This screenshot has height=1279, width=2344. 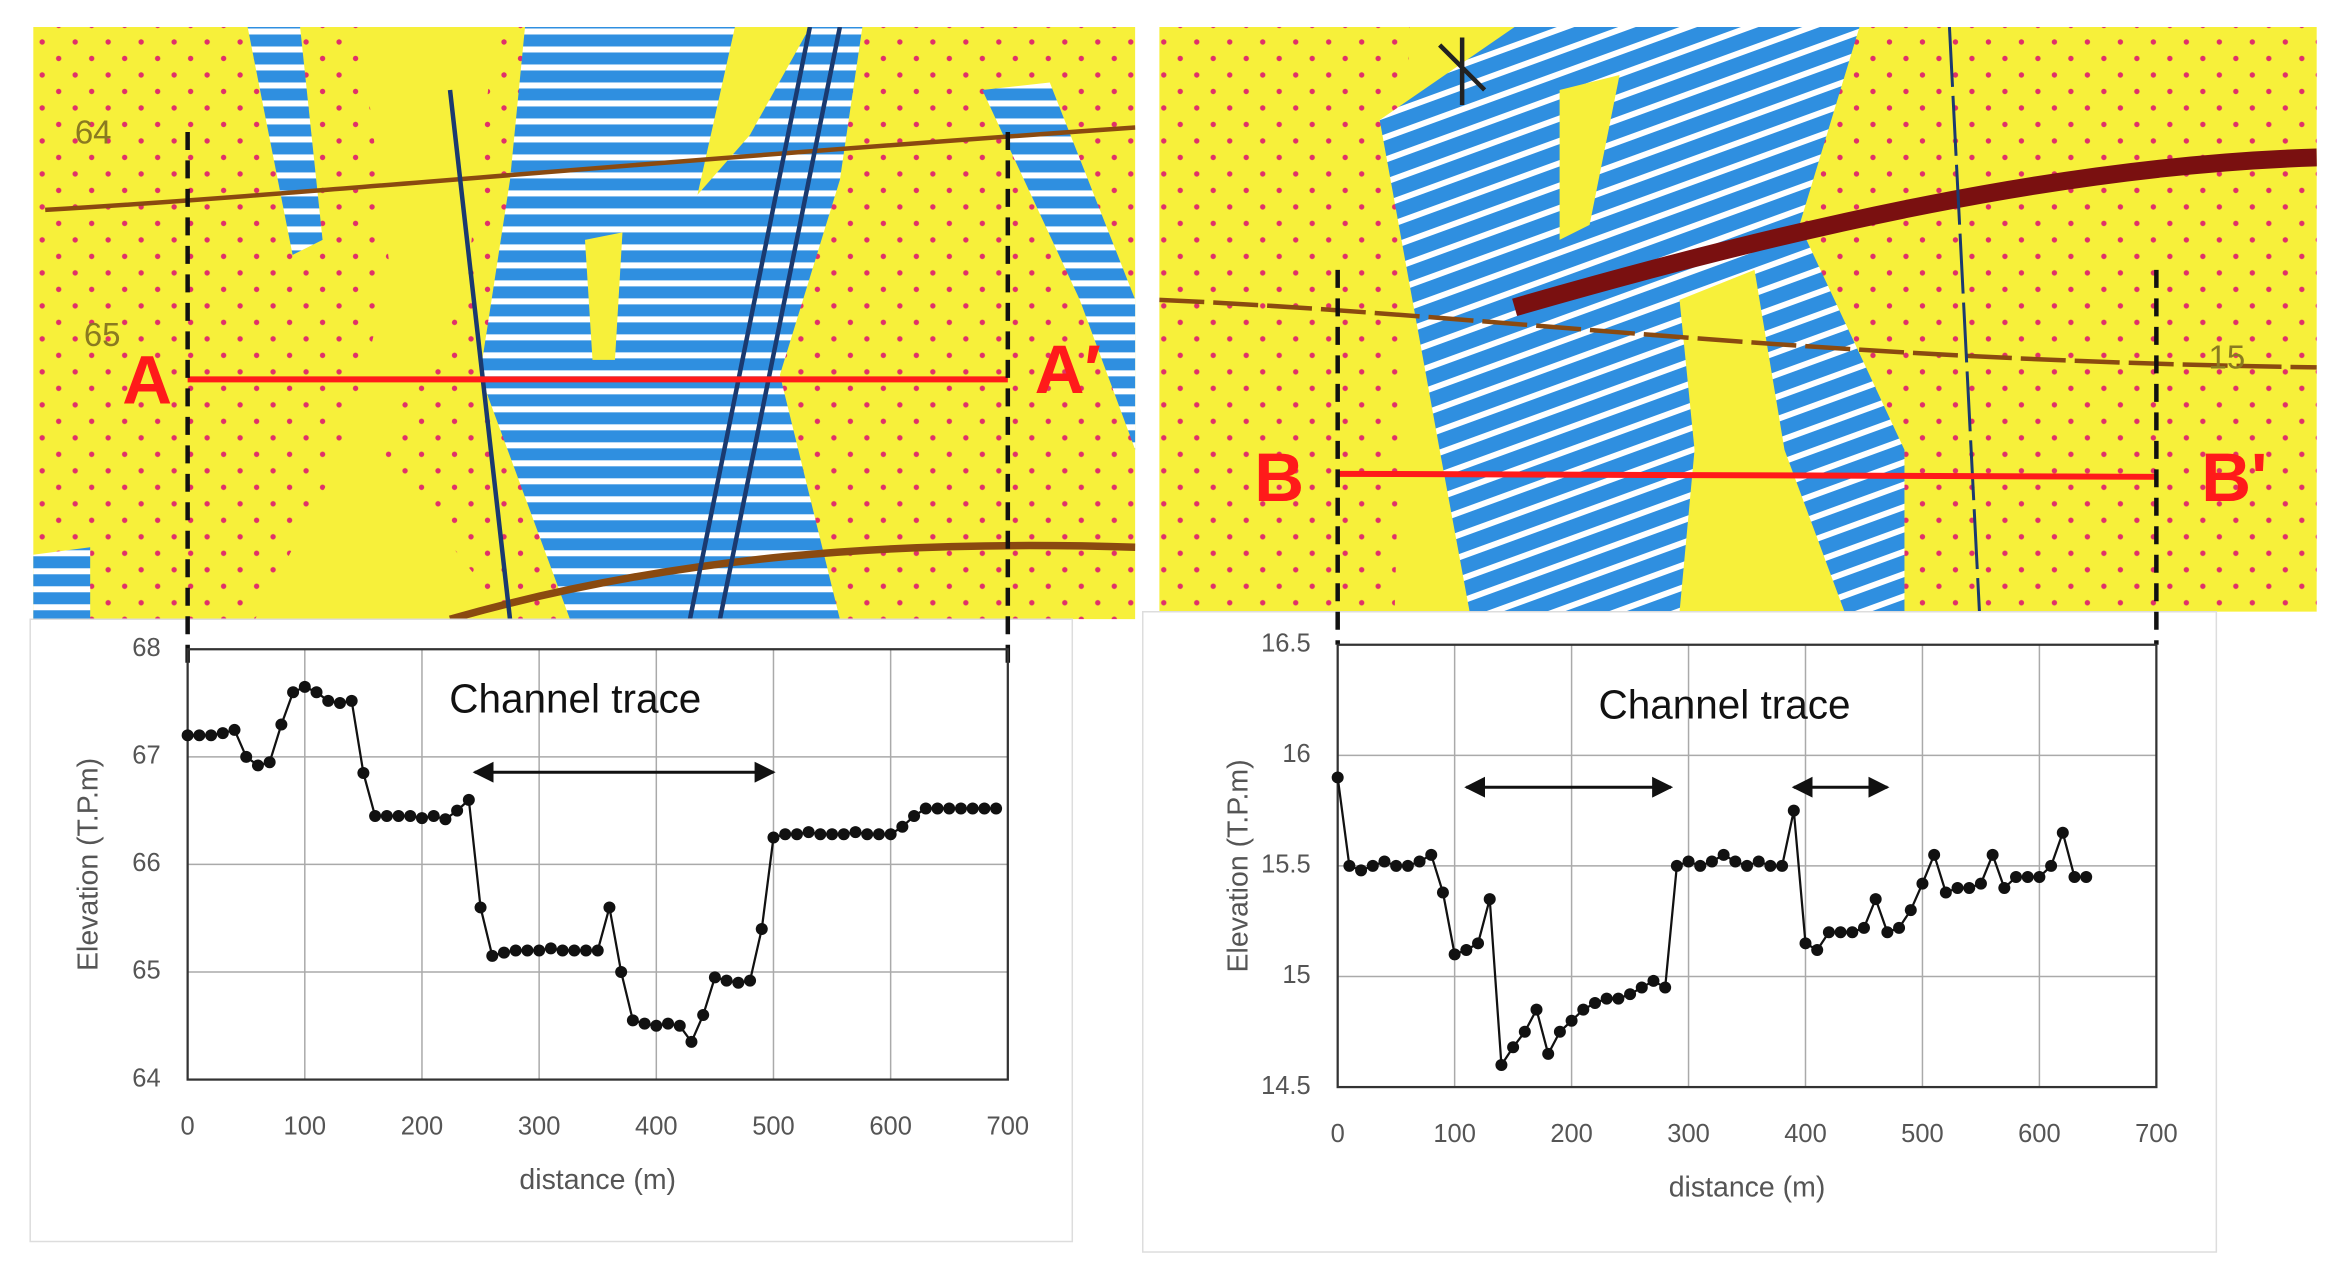 What do you see at coordinates (2156, 1134) in the screenshot?
I see `x-tick-label: 700` at bounding box center [2156, 1134].